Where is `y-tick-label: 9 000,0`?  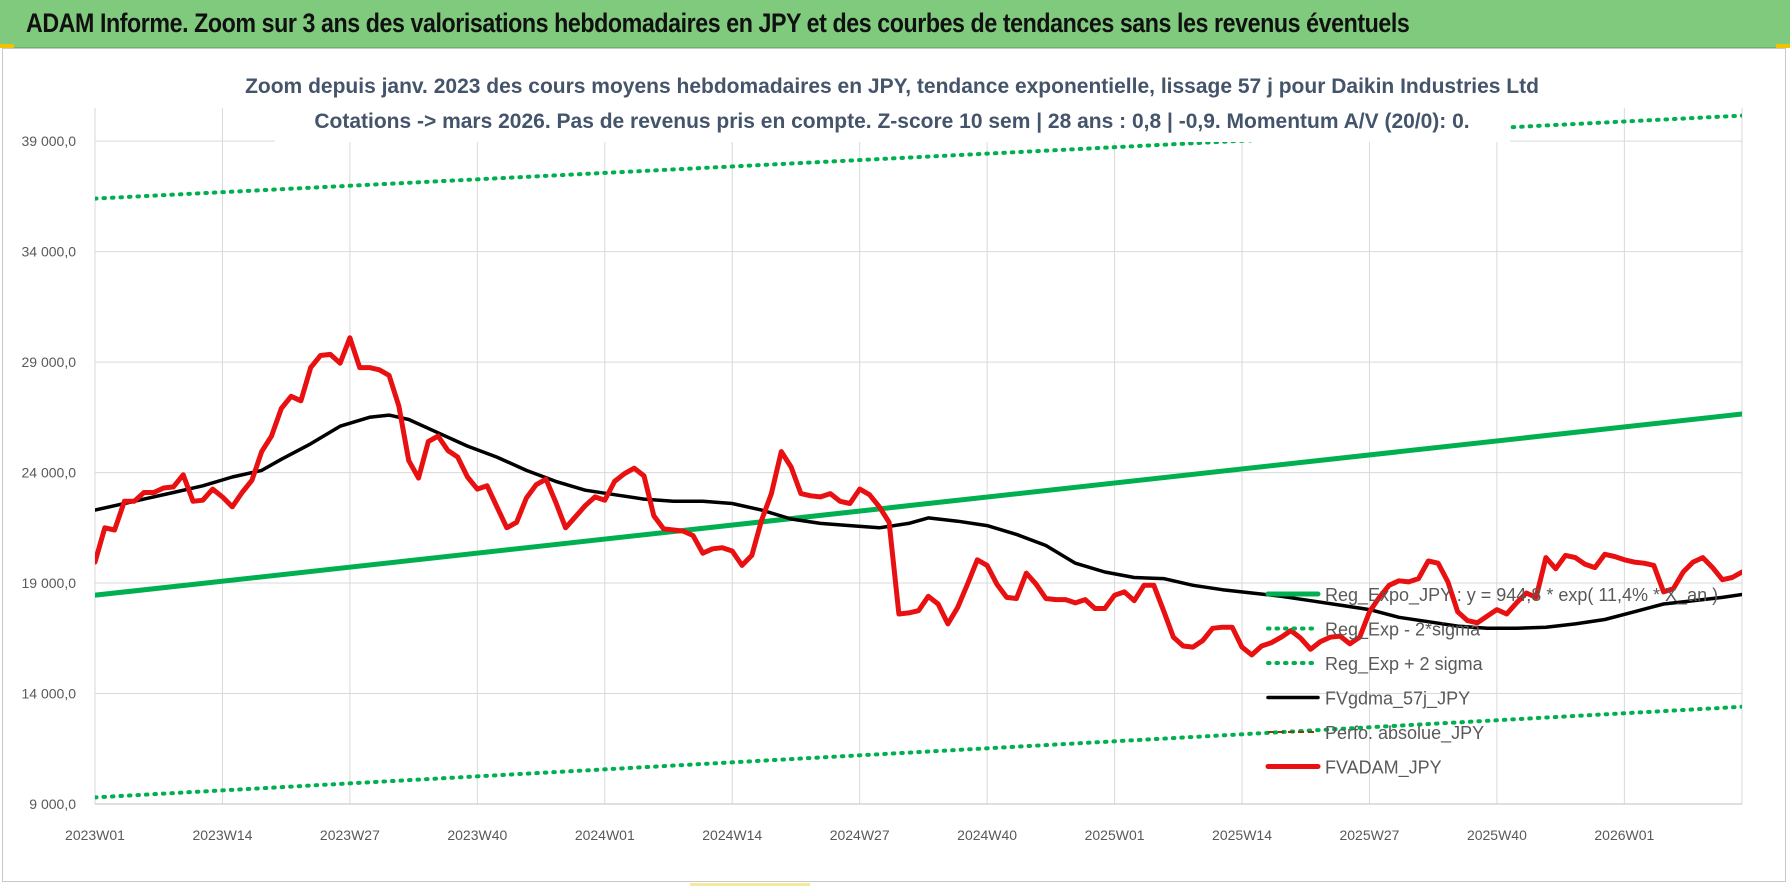
y-tick-label: 9 000,0 is located at coordinates (52, 804).